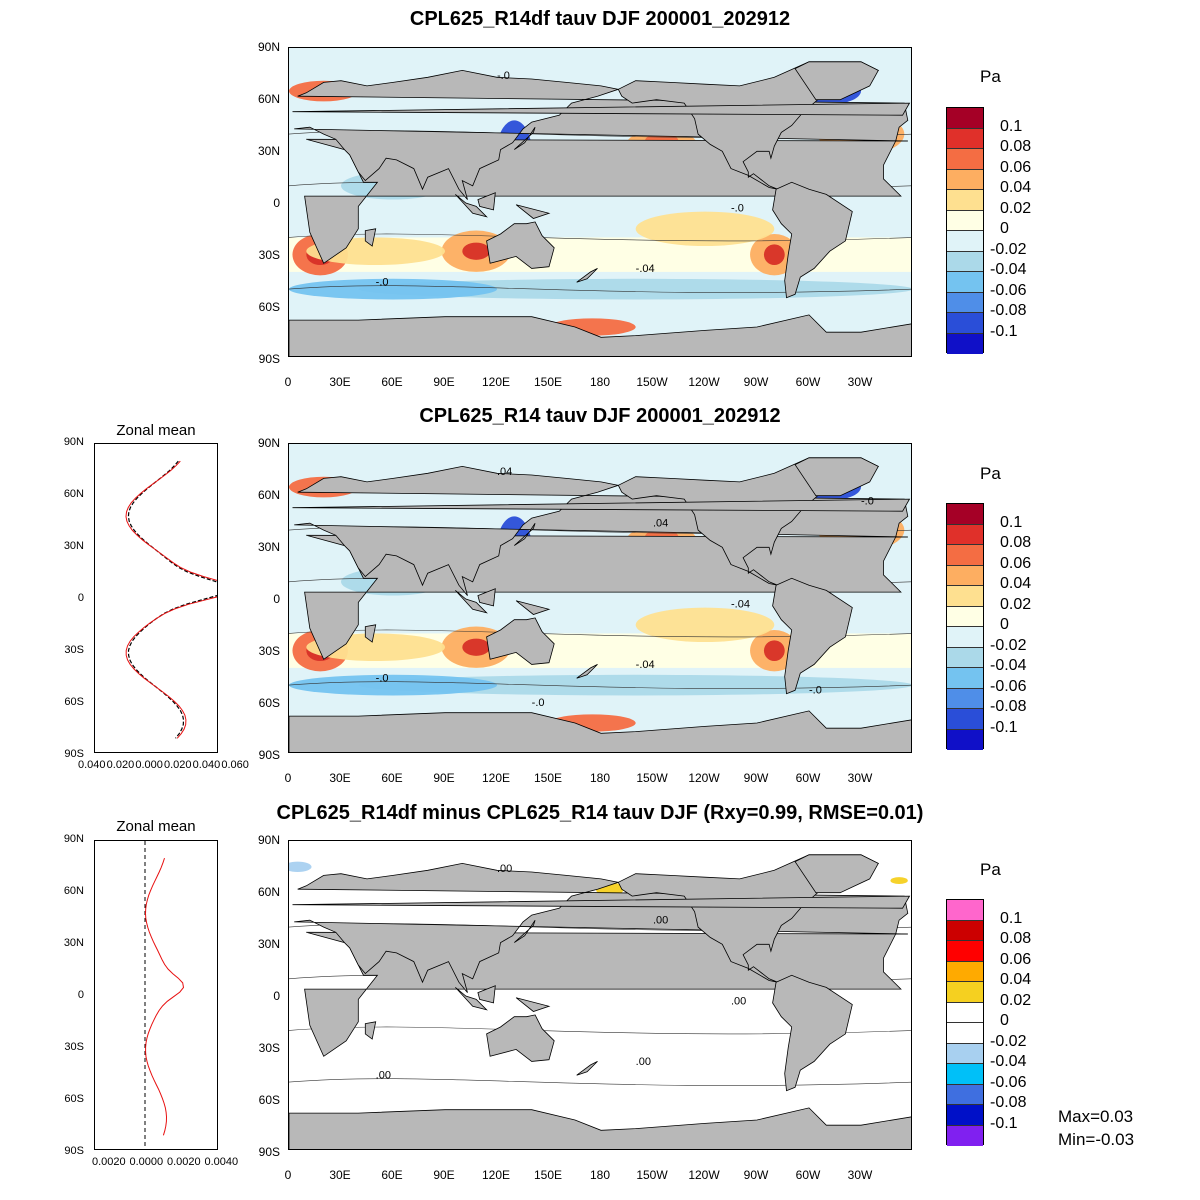 The width and height of the screenshot is (1200, 1200). I want to click on map3-lat-tick: 90S, so click(269, 1152).